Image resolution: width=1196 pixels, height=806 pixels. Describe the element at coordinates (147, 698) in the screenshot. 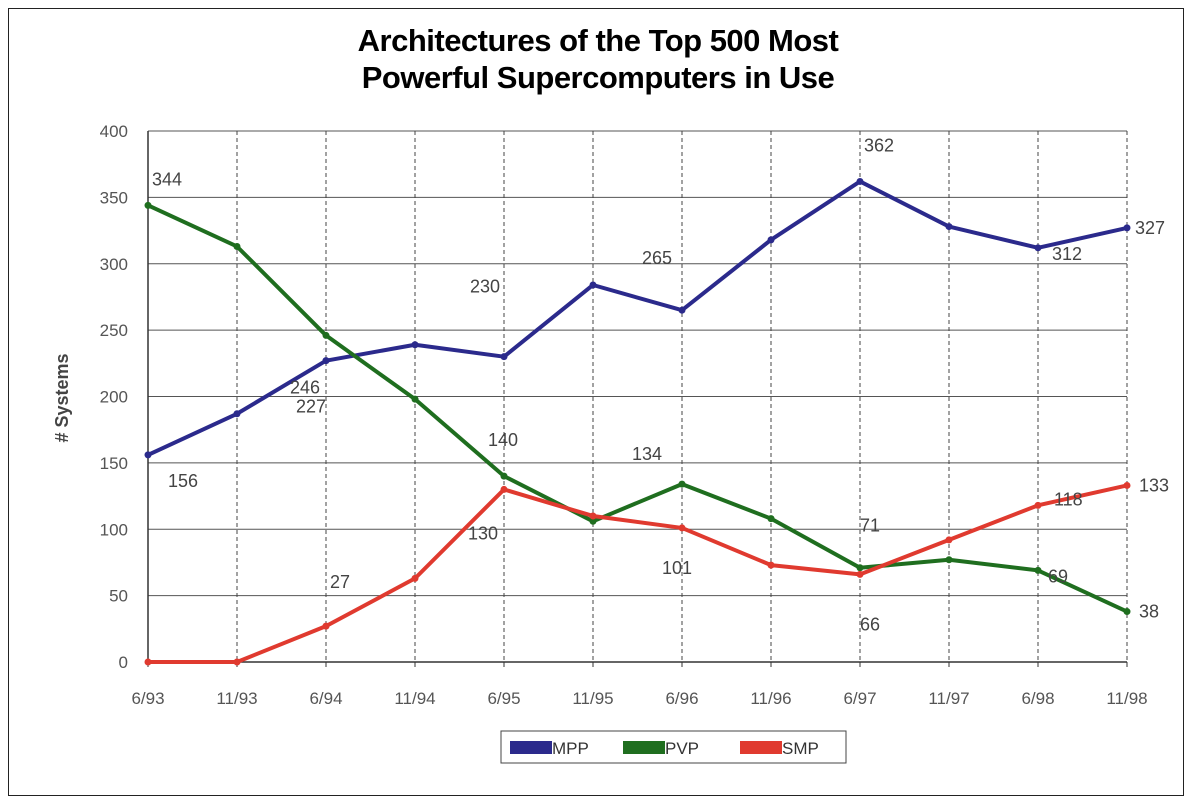

I see `x-tick-label: 6/93` at that location.